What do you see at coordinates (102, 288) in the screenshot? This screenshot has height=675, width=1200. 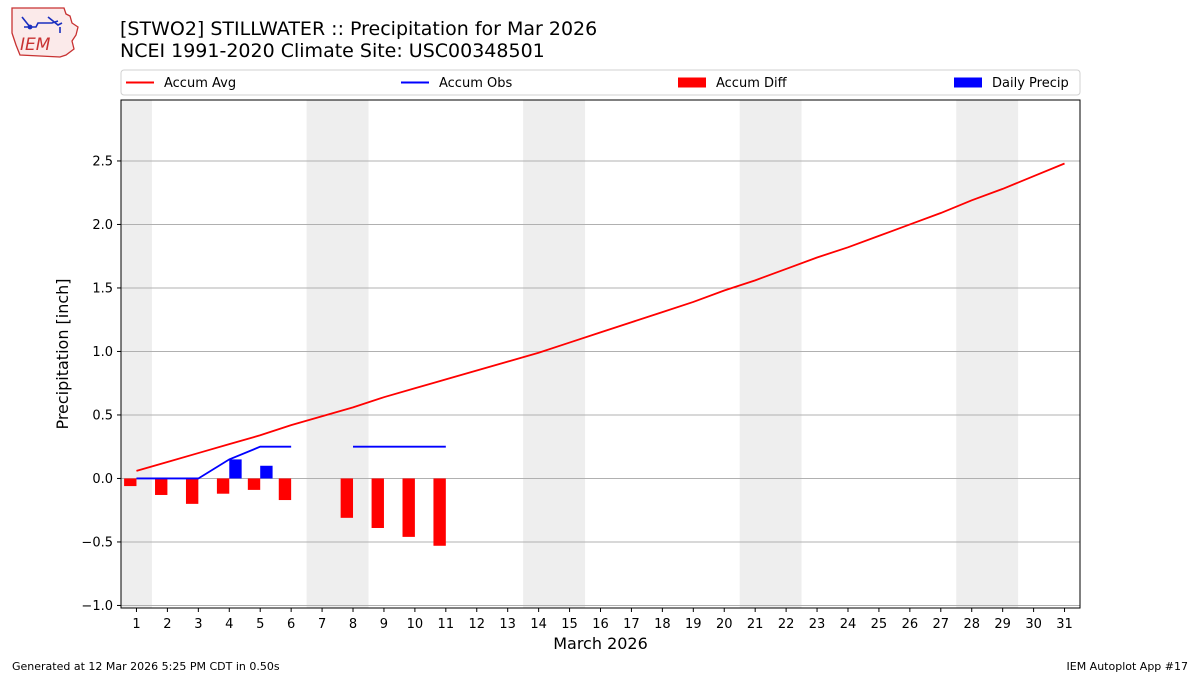 I see `y-tick-label: 1.5` at bounding box center [102, 288].